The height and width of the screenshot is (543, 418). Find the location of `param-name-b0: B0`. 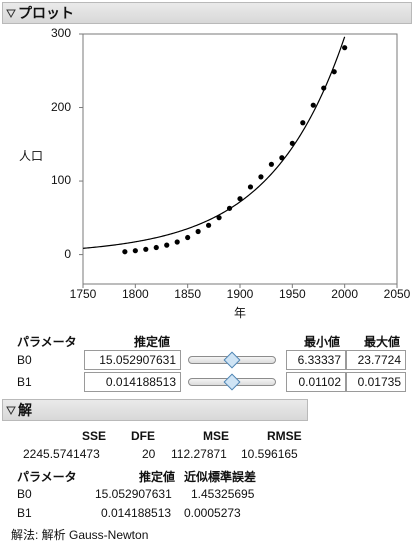

param-name-b0: B0 is located at coordinates (24, 360).